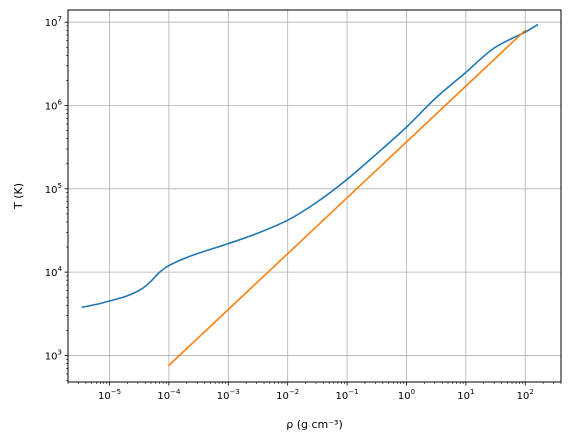 The width and height of the screenshot is (572, 445). I want to click on x-tick-label: 10⁻¹, so click(347, 395).